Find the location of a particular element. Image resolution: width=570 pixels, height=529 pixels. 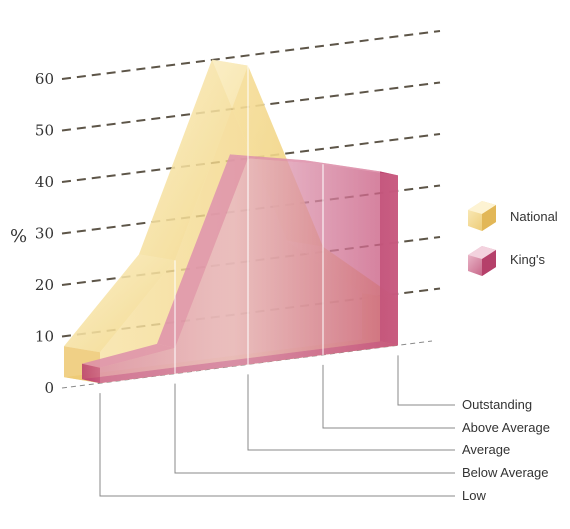

legend-label-kings: King's is located at coordinates (528, 259).